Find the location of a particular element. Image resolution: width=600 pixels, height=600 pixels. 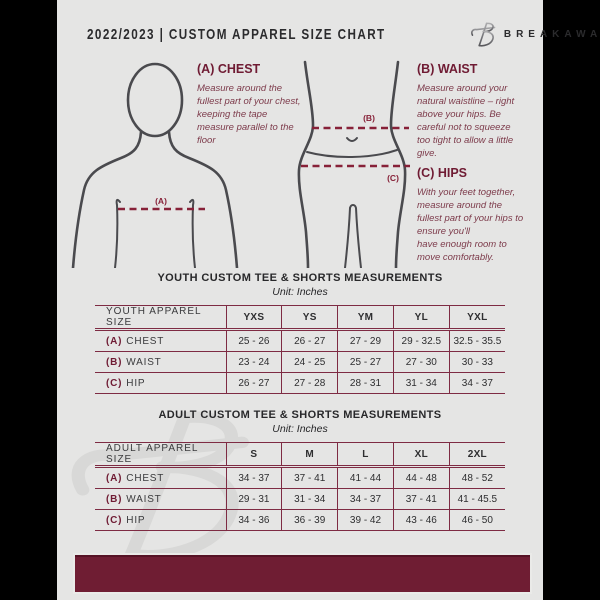

cell: 24 - 25 is located at coordinates (309, 362).